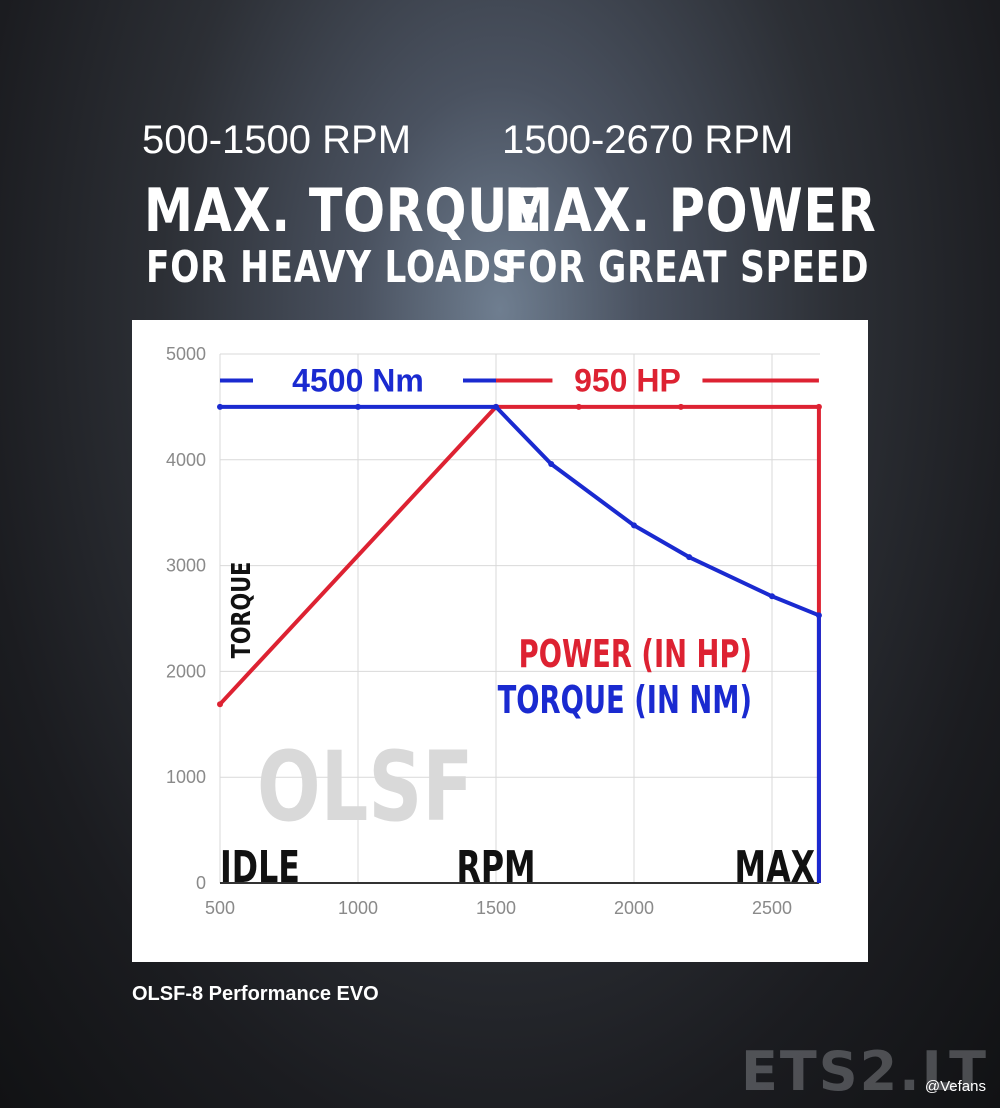  I want to click on y-tick-label: 4000, so click(186, 460).